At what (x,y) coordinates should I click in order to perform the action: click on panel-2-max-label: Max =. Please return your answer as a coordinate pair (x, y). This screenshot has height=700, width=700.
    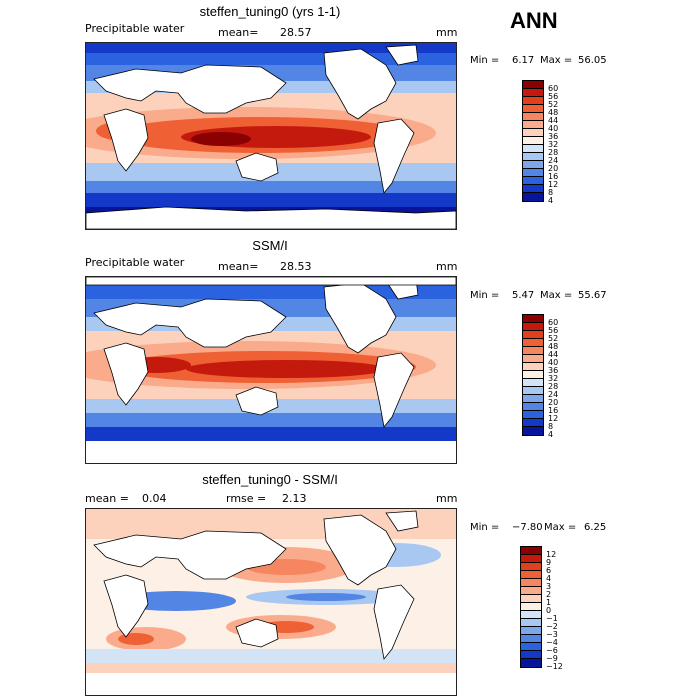
    Looking at the image, I should click on (556, 295).